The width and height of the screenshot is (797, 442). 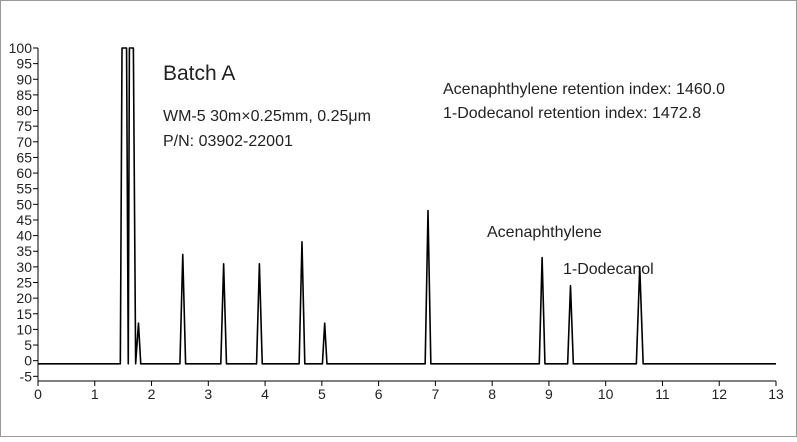 I want to click on retention-index: 1-Dodecanol retention index: 1472.8, so click(x=572, y=113).